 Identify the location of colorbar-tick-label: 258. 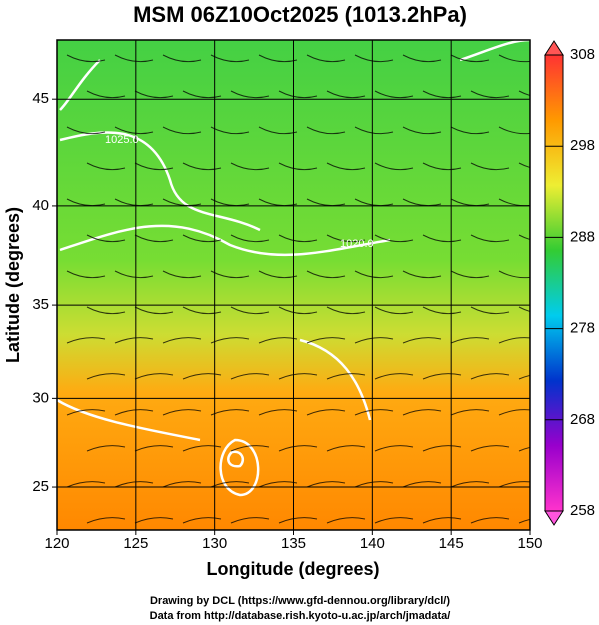
(582, 510).